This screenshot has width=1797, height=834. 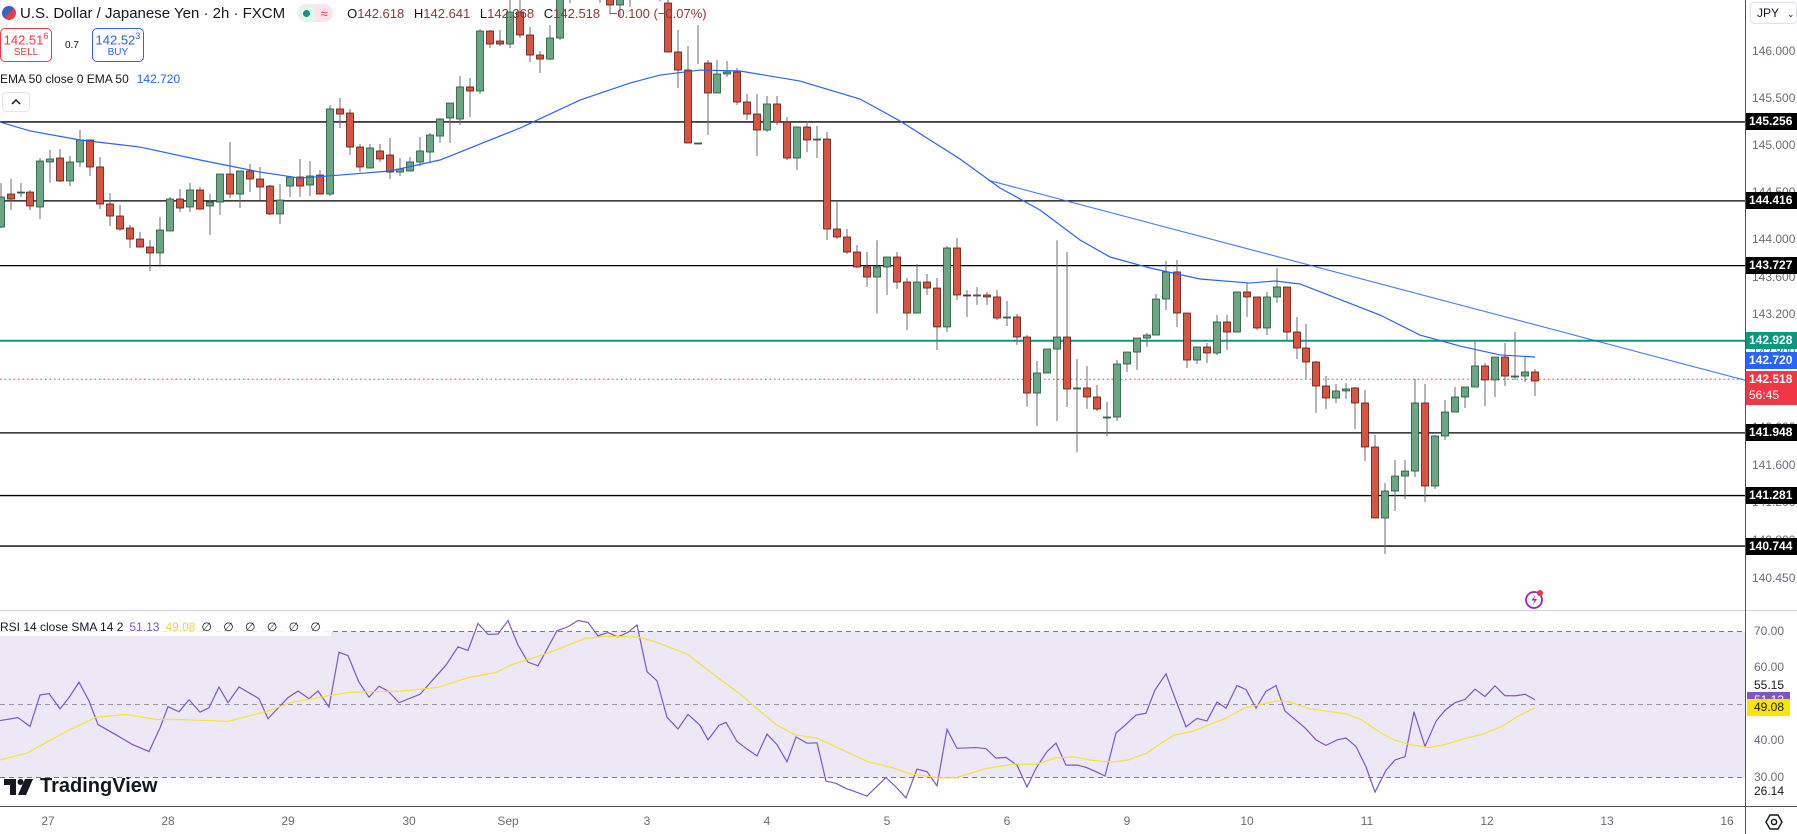 I want to click on ema-legend: EMA 50 close 0 EMA 50 142.720, so click(x=90, y=79).